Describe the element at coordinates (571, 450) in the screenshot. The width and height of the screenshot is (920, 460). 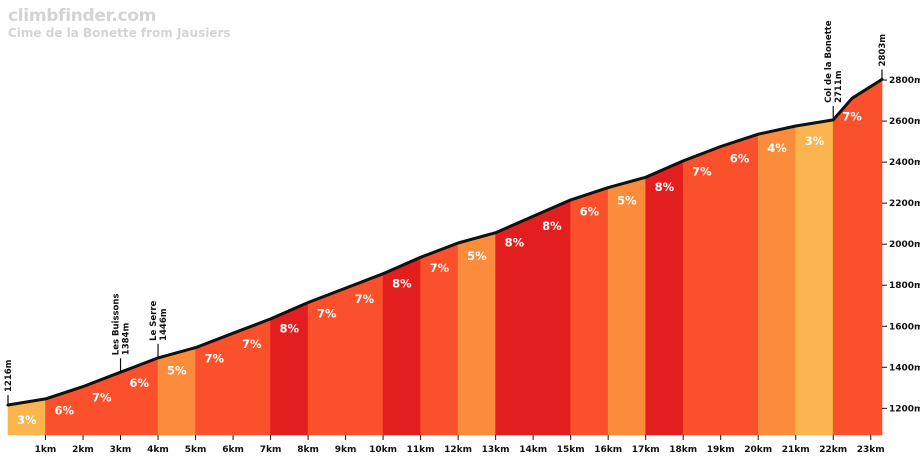
I see `x-tick-label-15: 15km` at that location.